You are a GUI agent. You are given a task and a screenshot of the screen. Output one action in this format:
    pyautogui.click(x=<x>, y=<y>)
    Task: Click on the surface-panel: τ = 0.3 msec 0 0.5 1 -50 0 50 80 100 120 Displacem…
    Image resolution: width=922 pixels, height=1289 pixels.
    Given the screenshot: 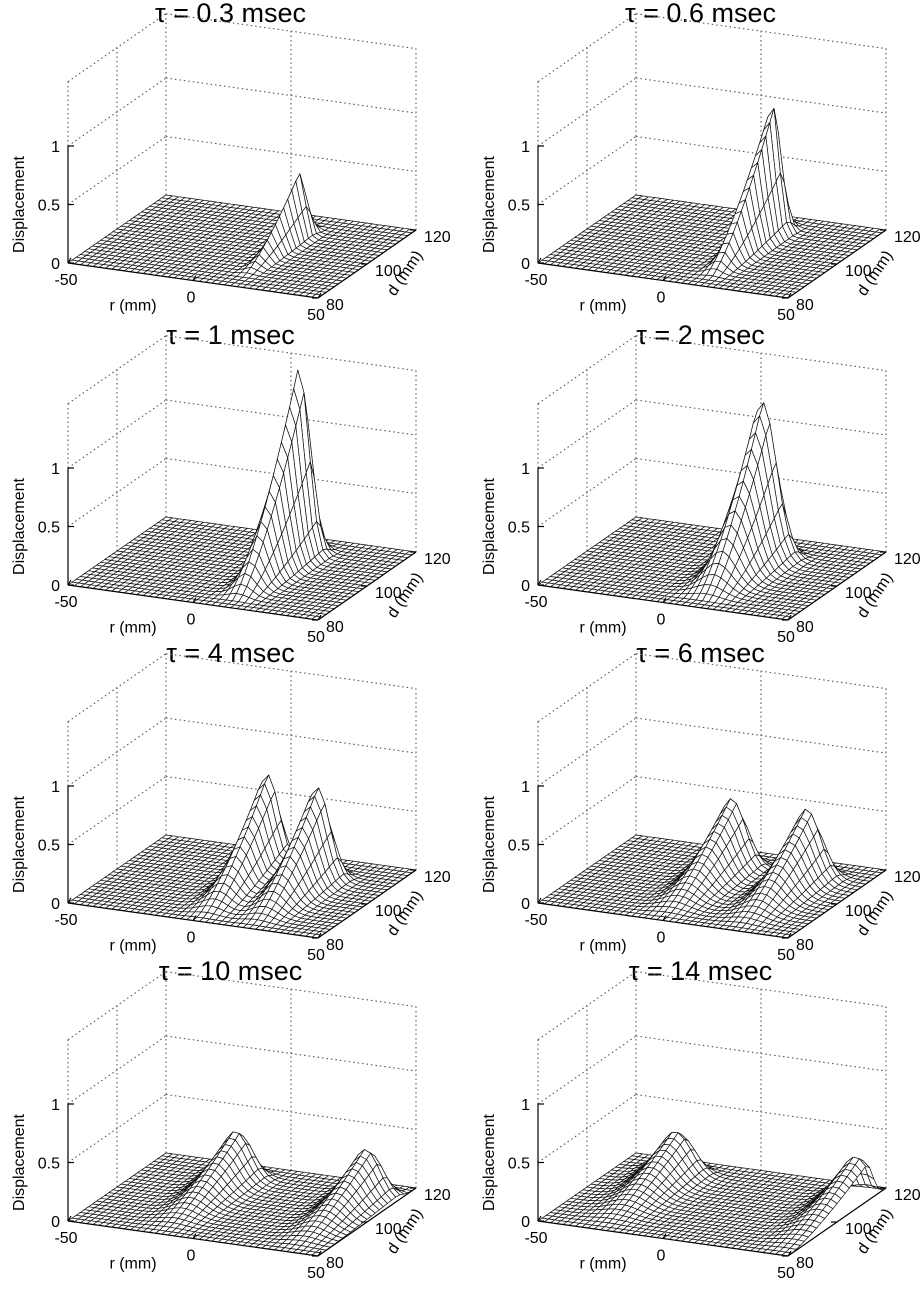 What is the action you would take?
    pyautogui.click(x=230, y=162)
    